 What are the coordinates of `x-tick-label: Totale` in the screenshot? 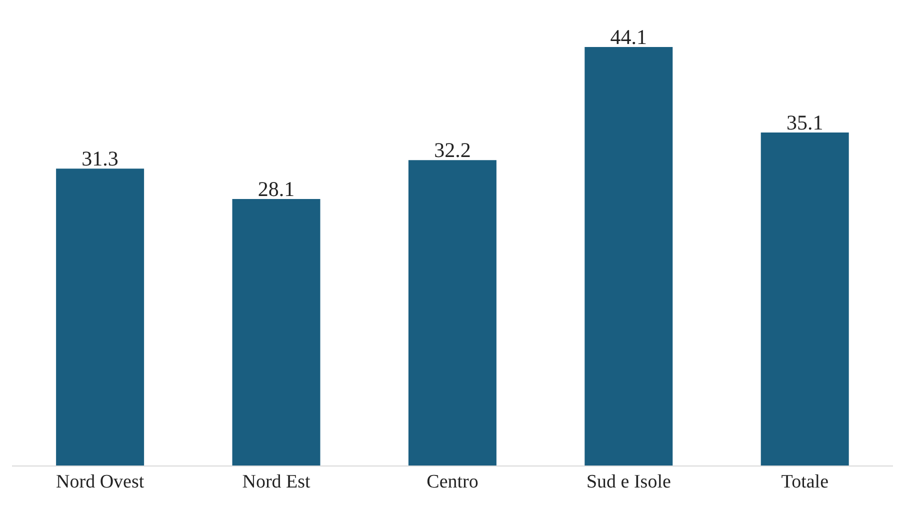 It's located at (804, 481).